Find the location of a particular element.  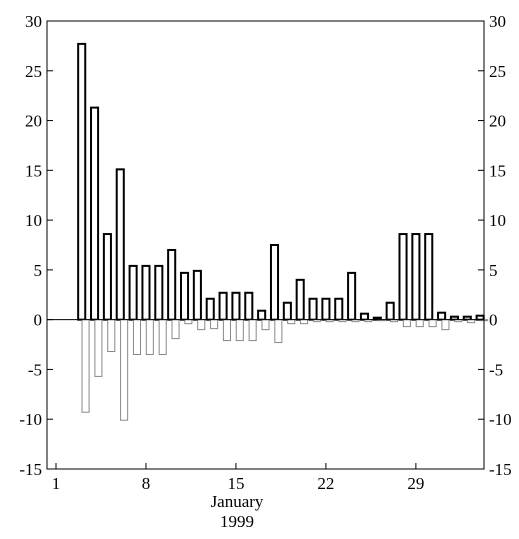

y-tick-label-right-7: 20 is located at coordinates (497, 121).